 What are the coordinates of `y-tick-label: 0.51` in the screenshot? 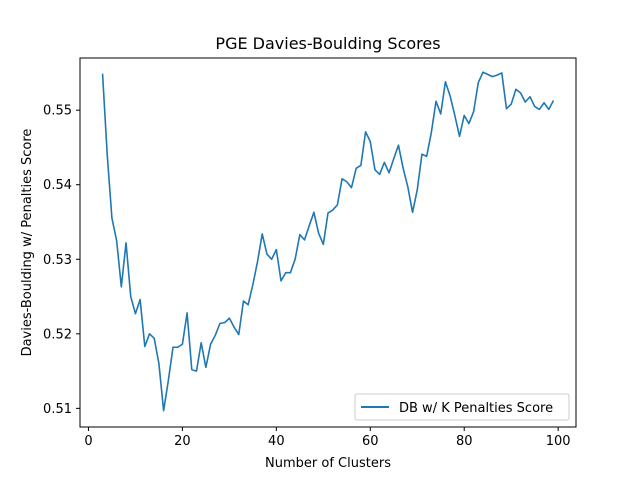 It's located at (57, 409).